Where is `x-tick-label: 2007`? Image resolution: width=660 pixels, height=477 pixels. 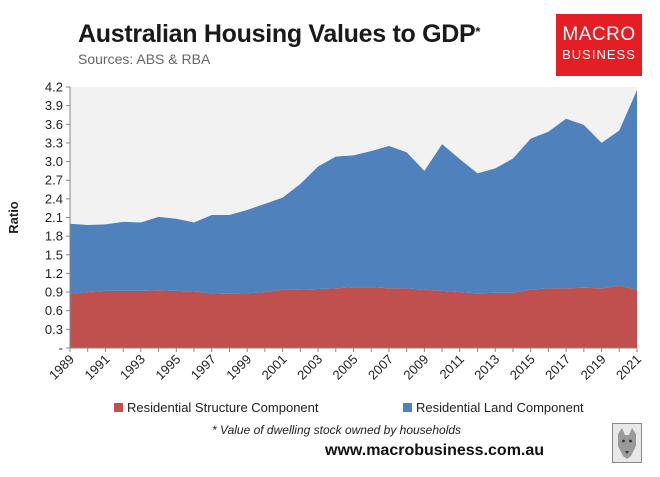
x-tick-label: 2007 is located at coordinates (380, 367).